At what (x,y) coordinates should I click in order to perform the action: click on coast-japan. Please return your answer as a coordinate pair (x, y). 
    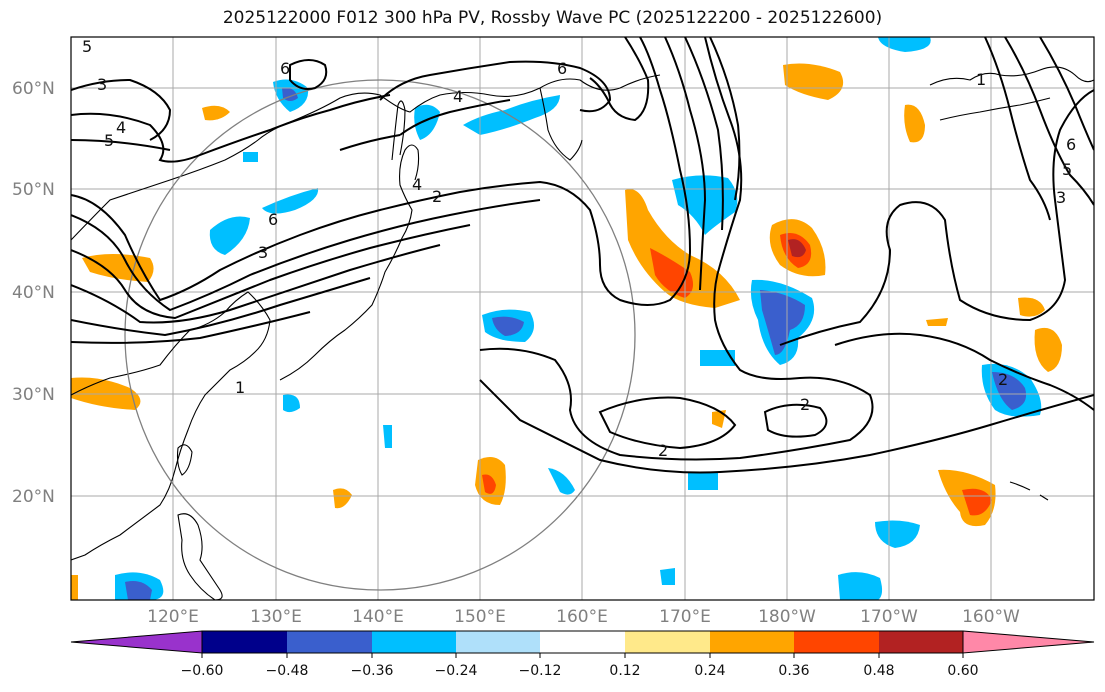
    Looking at the image, I should click on (349, 262).